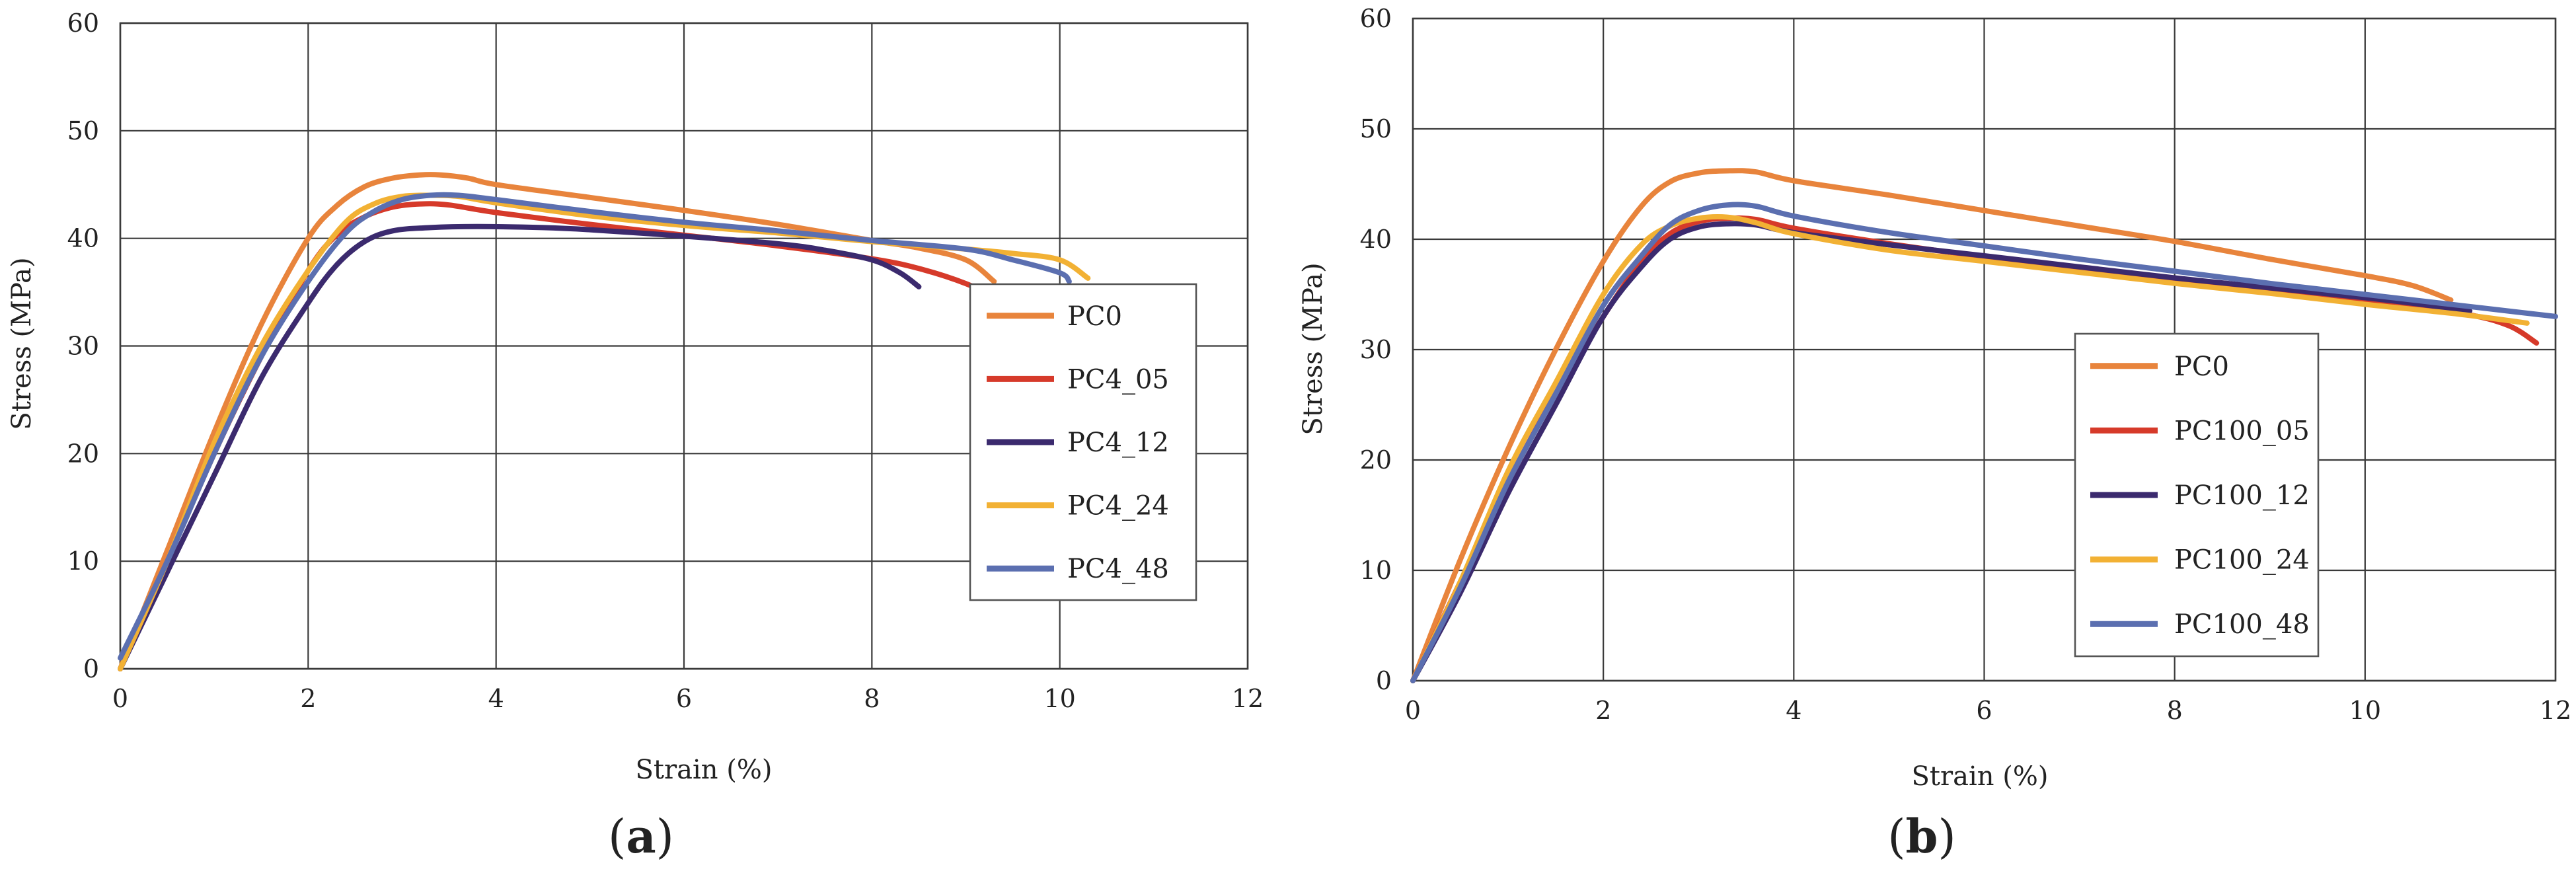 This screenshot has height=875, width=2576. I want to click on panel-a-legend: PC0 PC4_05 PC4_12 PC4_24 PC4_48, so click(1083, 442).